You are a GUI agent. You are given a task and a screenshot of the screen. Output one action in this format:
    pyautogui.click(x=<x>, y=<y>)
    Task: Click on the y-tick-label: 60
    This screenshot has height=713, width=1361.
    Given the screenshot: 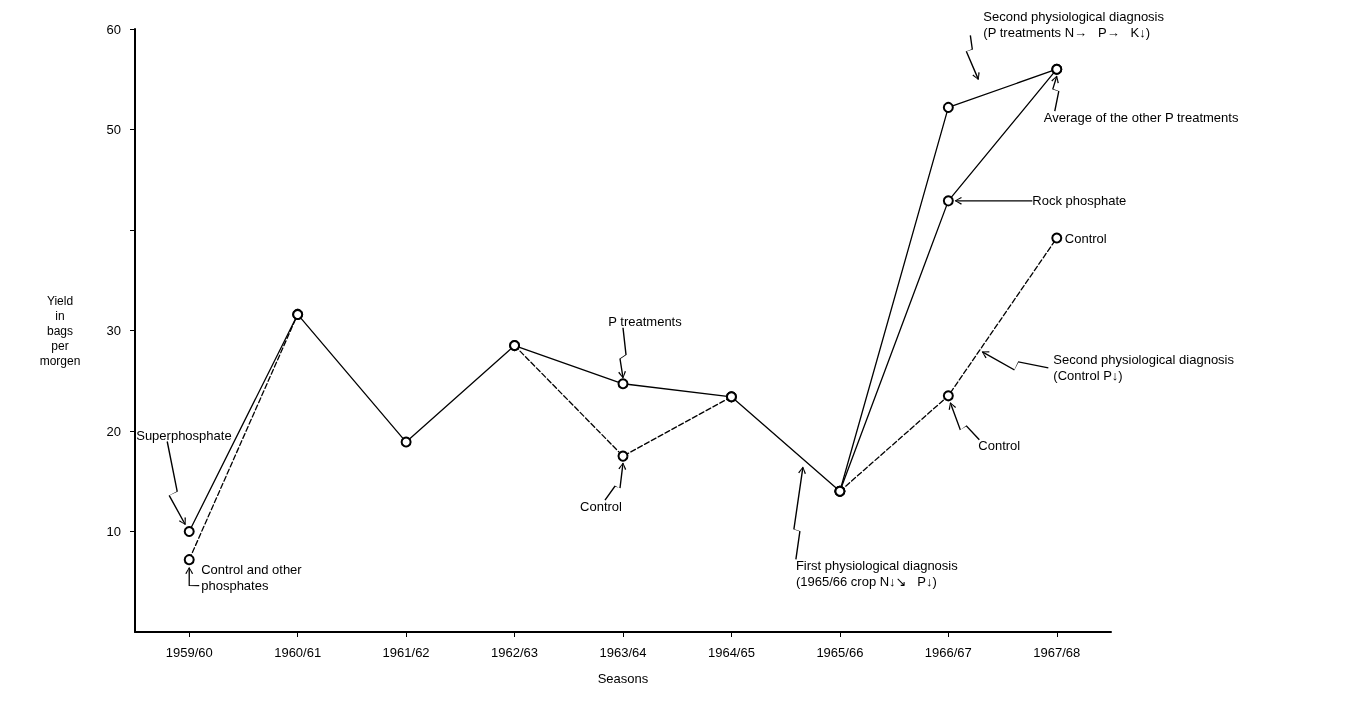 What is the action you would take?
    pyautogui.click(x=113, y=29)
    